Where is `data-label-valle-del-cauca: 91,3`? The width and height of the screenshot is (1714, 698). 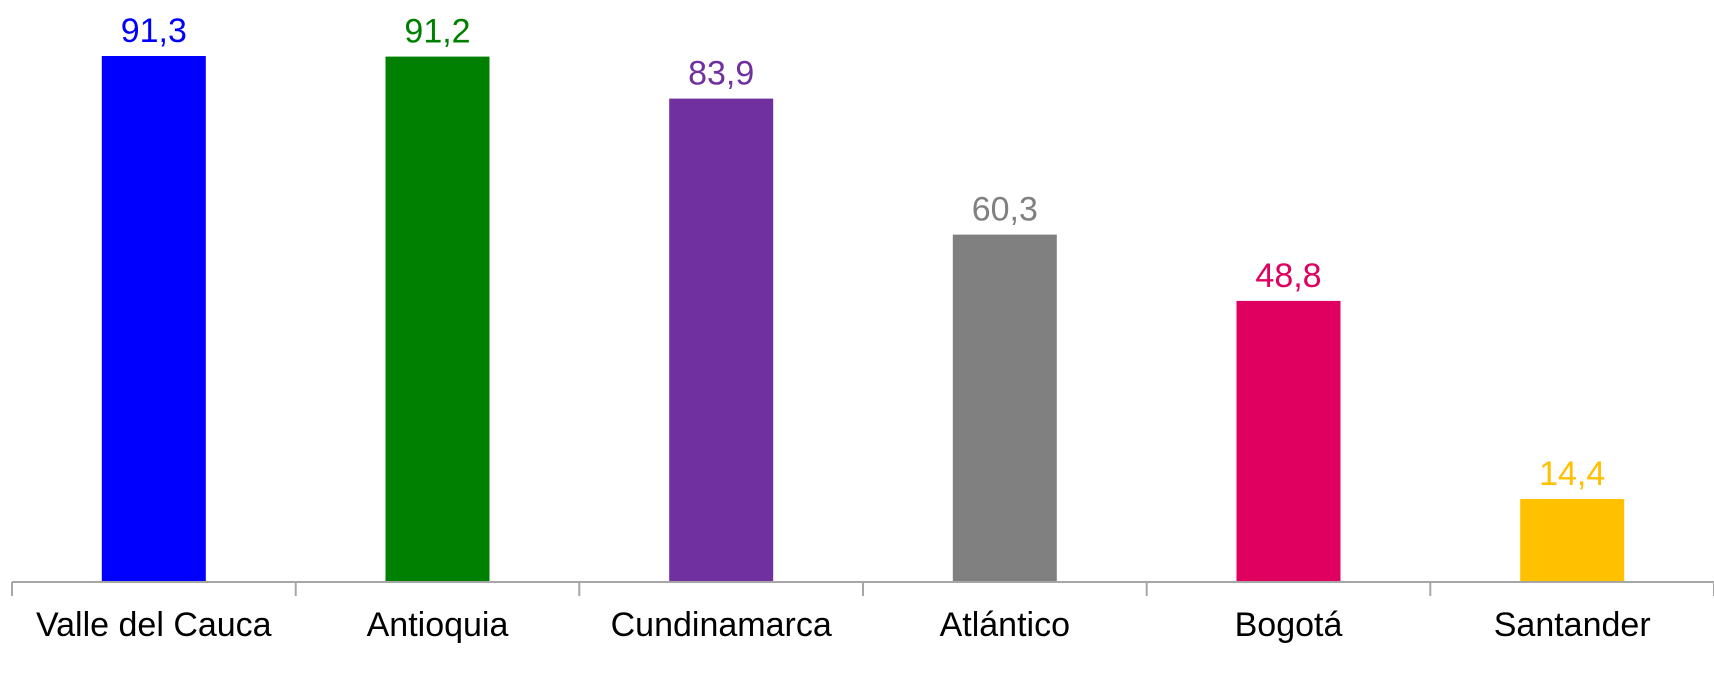
data-label-valle-del-cauca: 91,3 is located at coordinates (154, 31).